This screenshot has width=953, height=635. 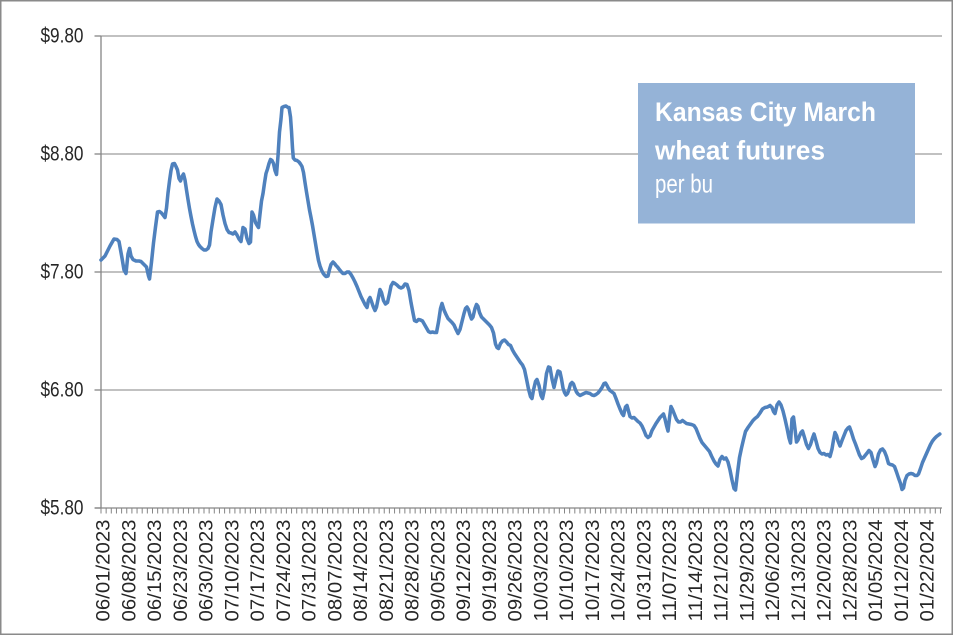 What do you see at coordinates (644, 571) in the screenshot?
I see `svg-text: 10/31/2023` at bounding box center [644, 571].